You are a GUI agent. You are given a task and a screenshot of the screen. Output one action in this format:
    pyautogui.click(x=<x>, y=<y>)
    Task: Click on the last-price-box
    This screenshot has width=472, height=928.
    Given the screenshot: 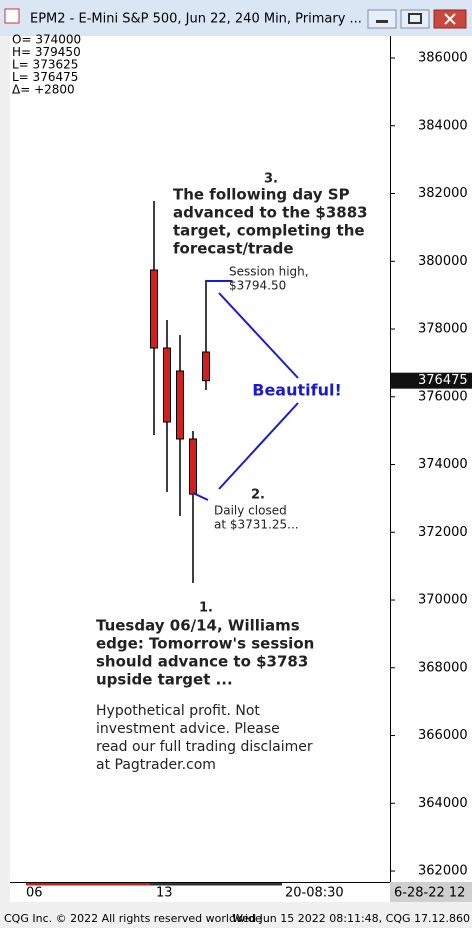 What is the action you would take?
    pyautogui.click(x=431, y=380)
    